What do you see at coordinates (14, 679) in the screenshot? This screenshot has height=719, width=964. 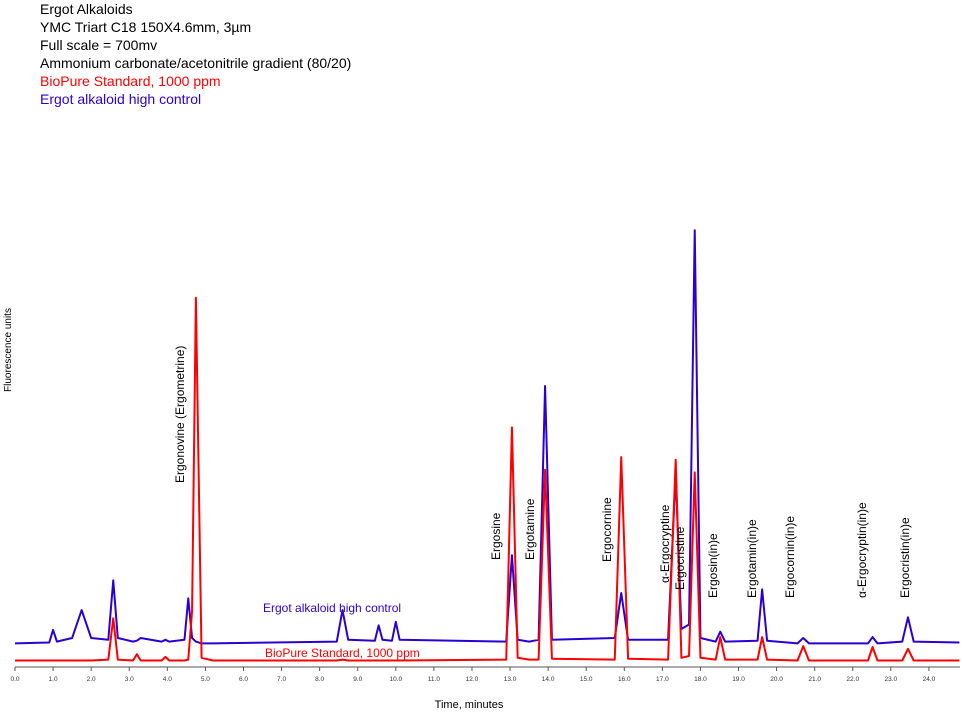 I see `x-tick-label: 0.0` at bounding box center [14, 679].